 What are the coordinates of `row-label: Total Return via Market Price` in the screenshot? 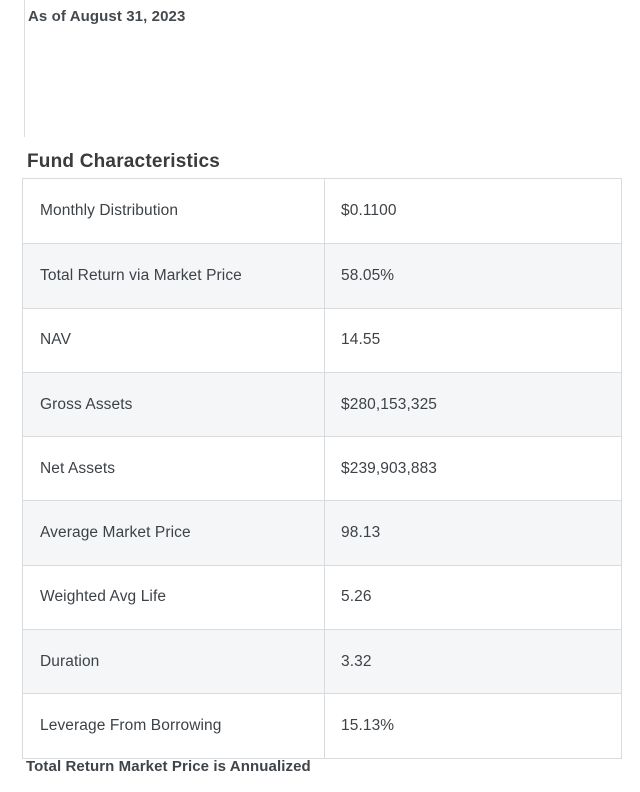 It's located at (174, 276).